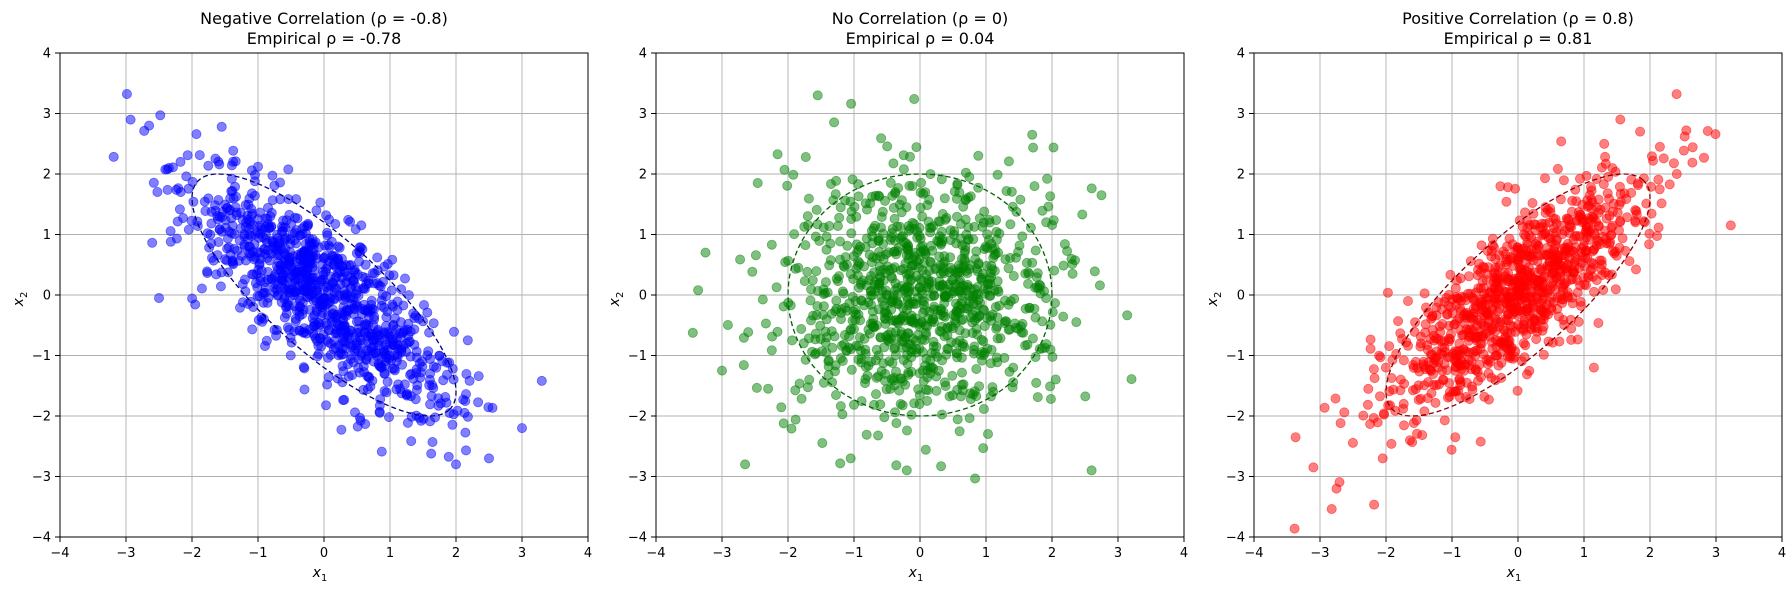 The height and width of the screenshot is (590, 1790). What do you see at coordinates (1385, 553) in the screenshot?
I see `x-tick-label: −2` at bounding box center [1385, 553].